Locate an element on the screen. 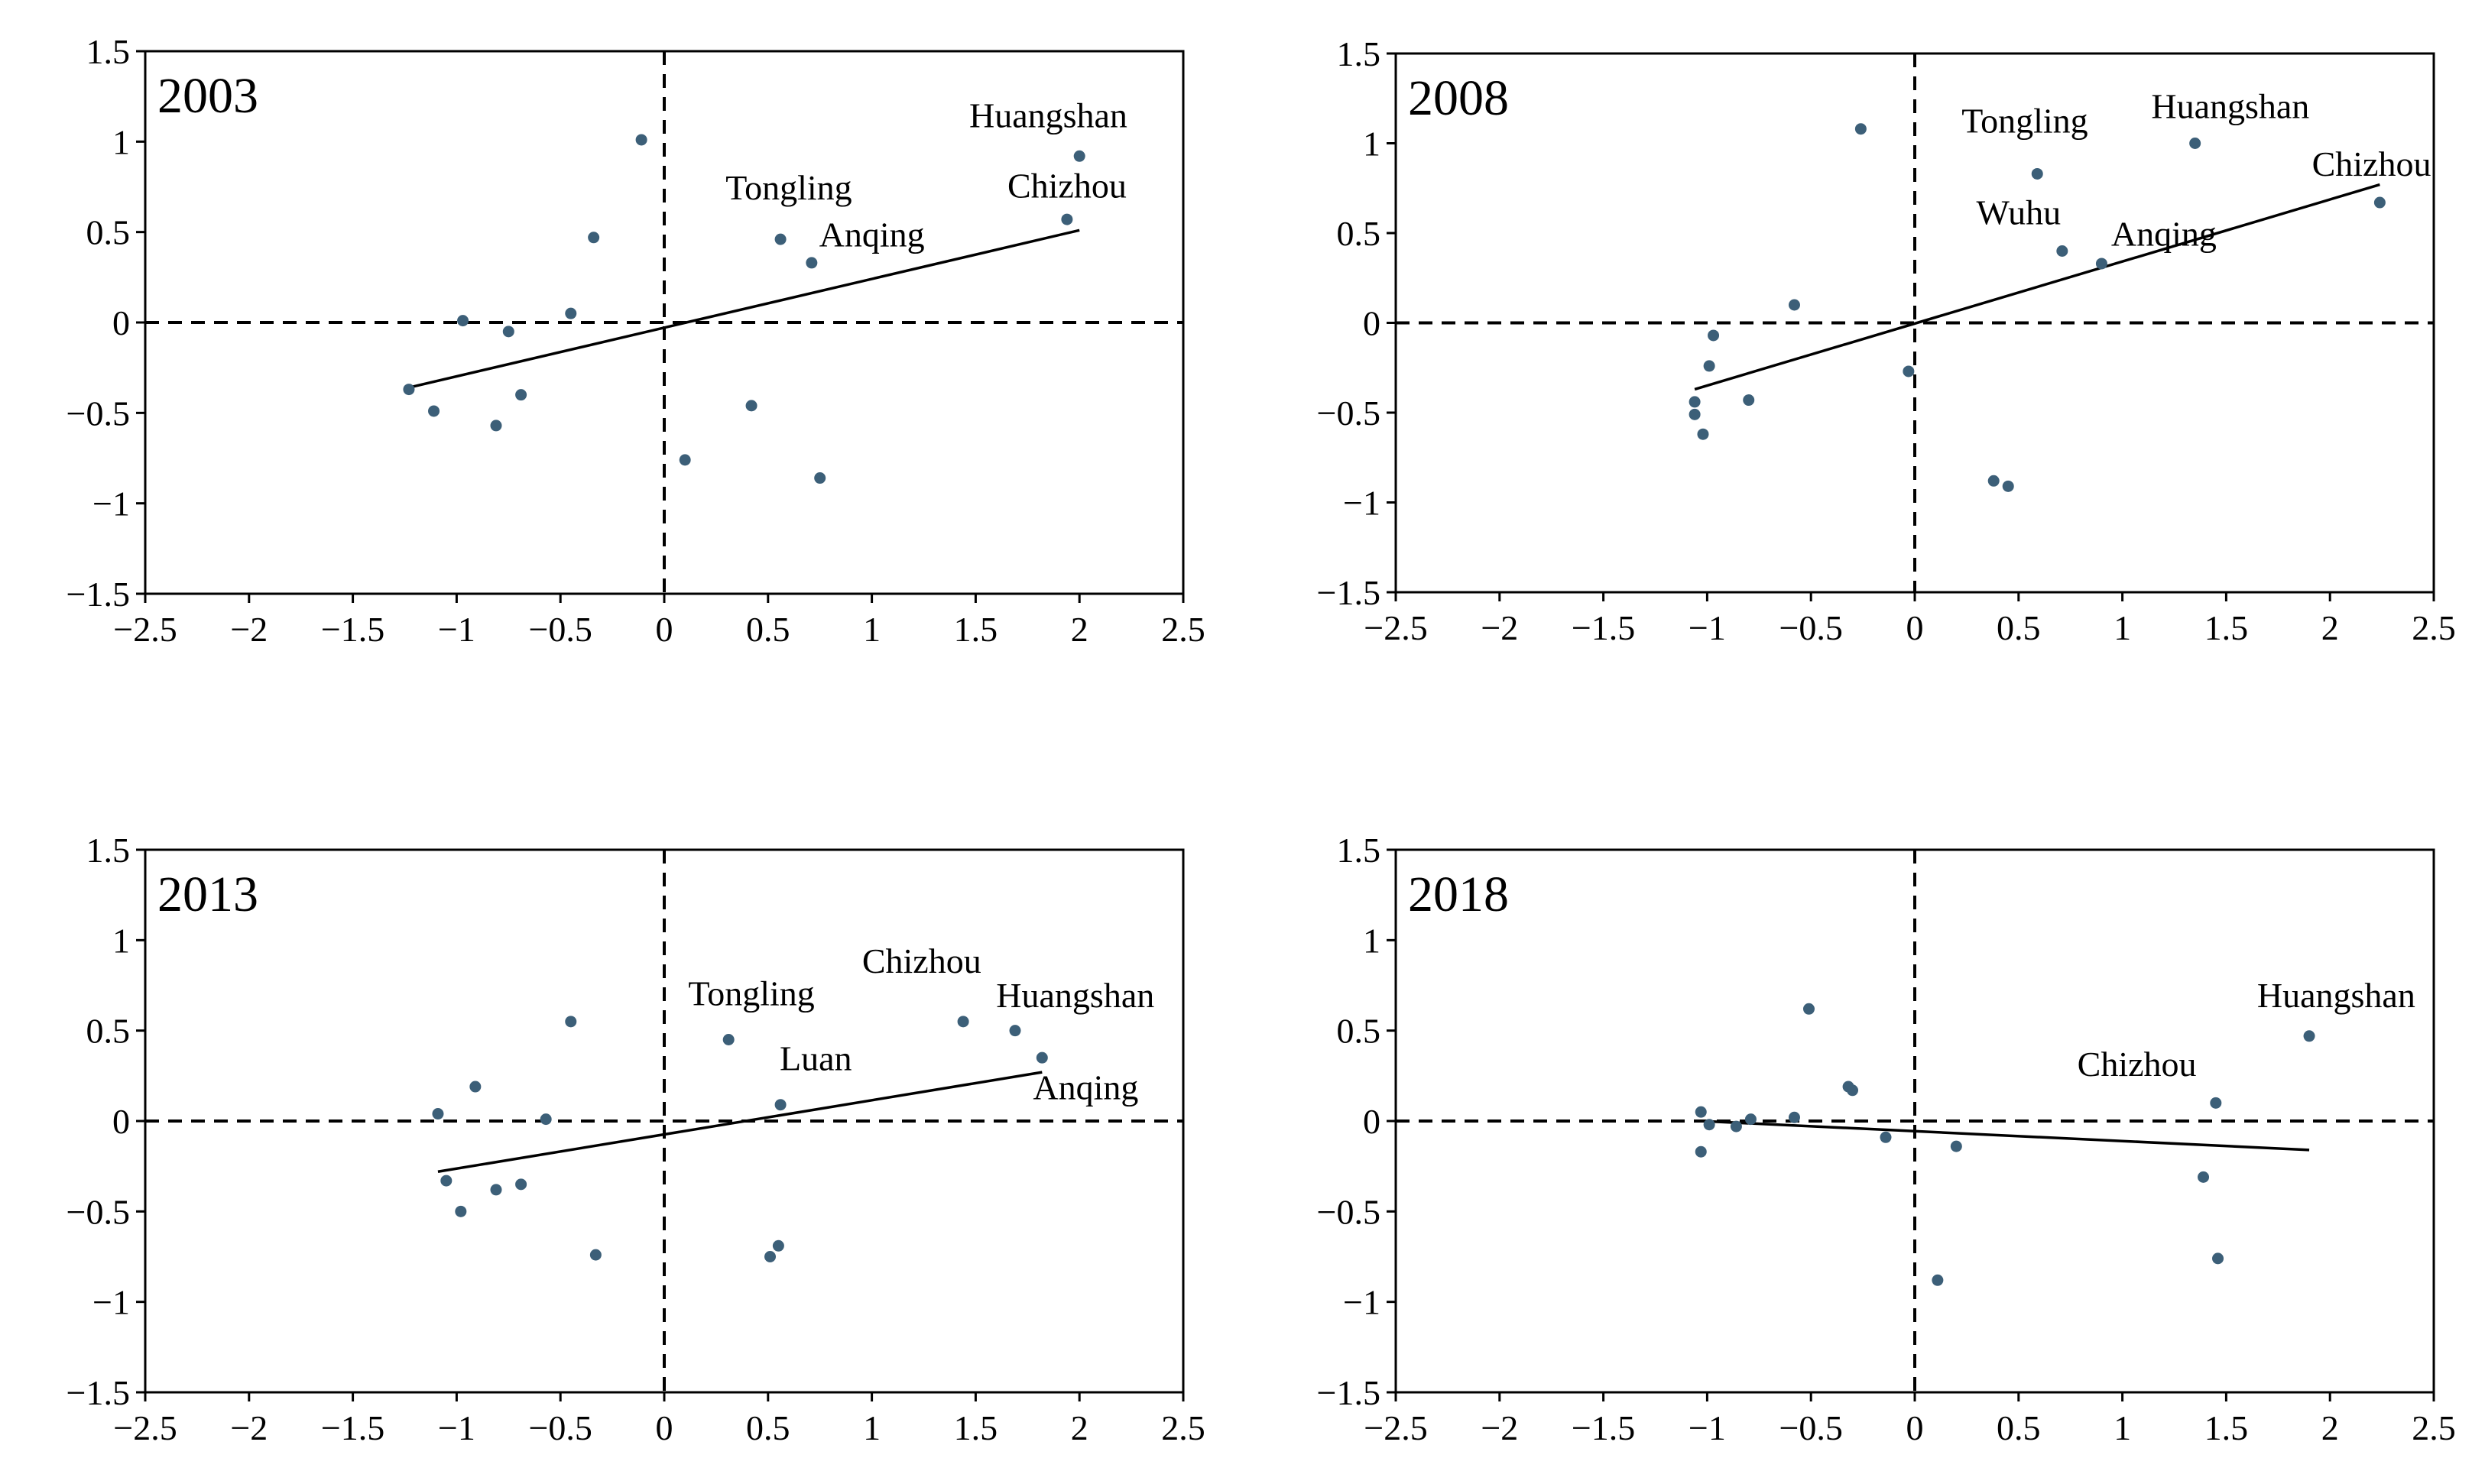 The image size is (2485, 1484). city-label: Chizhou is located at coordinates (2137, 1064).